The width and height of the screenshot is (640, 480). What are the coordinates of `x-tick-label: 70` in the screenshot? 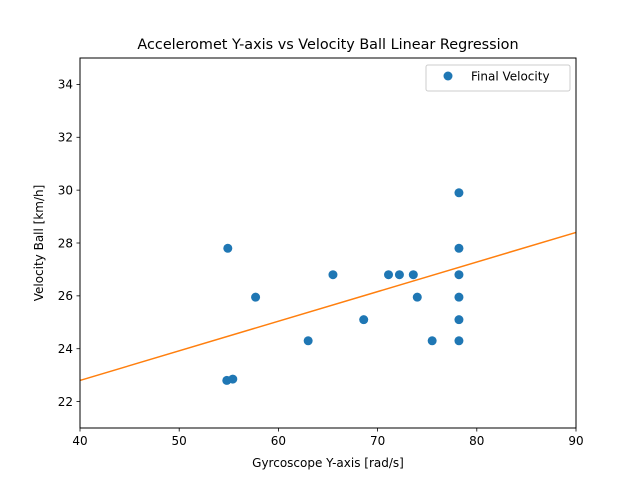 It's located at (377, 441).